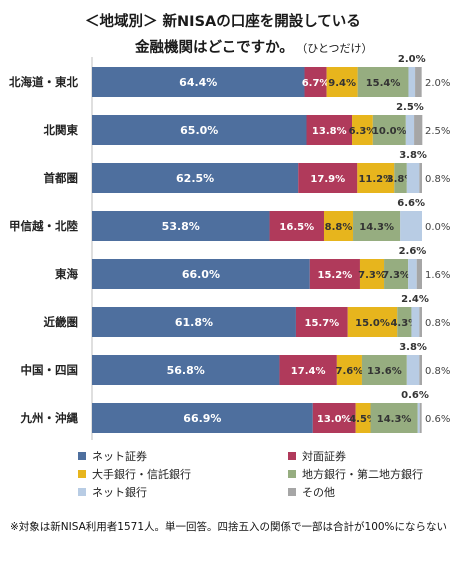  What do you see at coordinates (362, 474) in the screenshot?
I see `legend-label: 地方銀行・第二地方銀行` at bounding box center [362, 474].